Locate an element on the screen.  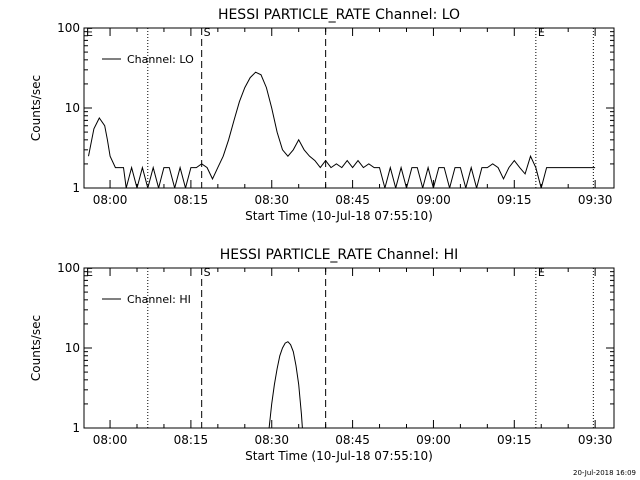
chart-title: HESSI PARTICLE_RATE Channel: LO is located at coordinates (339, 15).